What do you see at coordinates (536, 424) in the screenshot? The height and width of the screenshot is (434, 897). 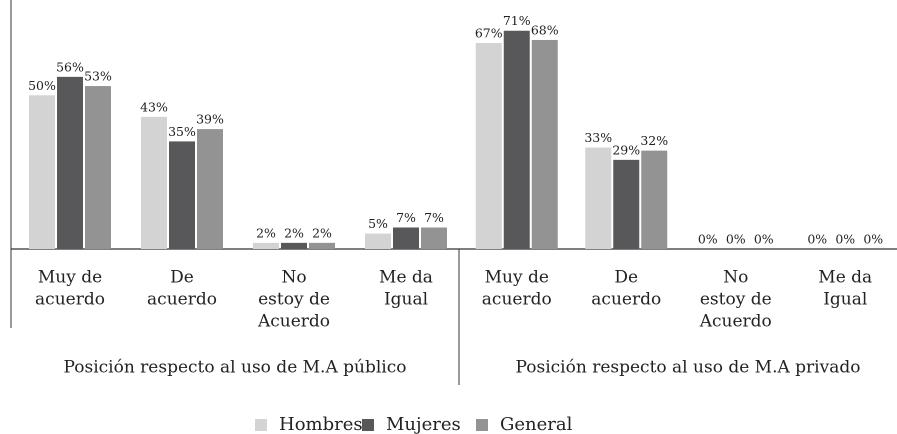 I see `legend-label: General` at bounding box center [536, 424].